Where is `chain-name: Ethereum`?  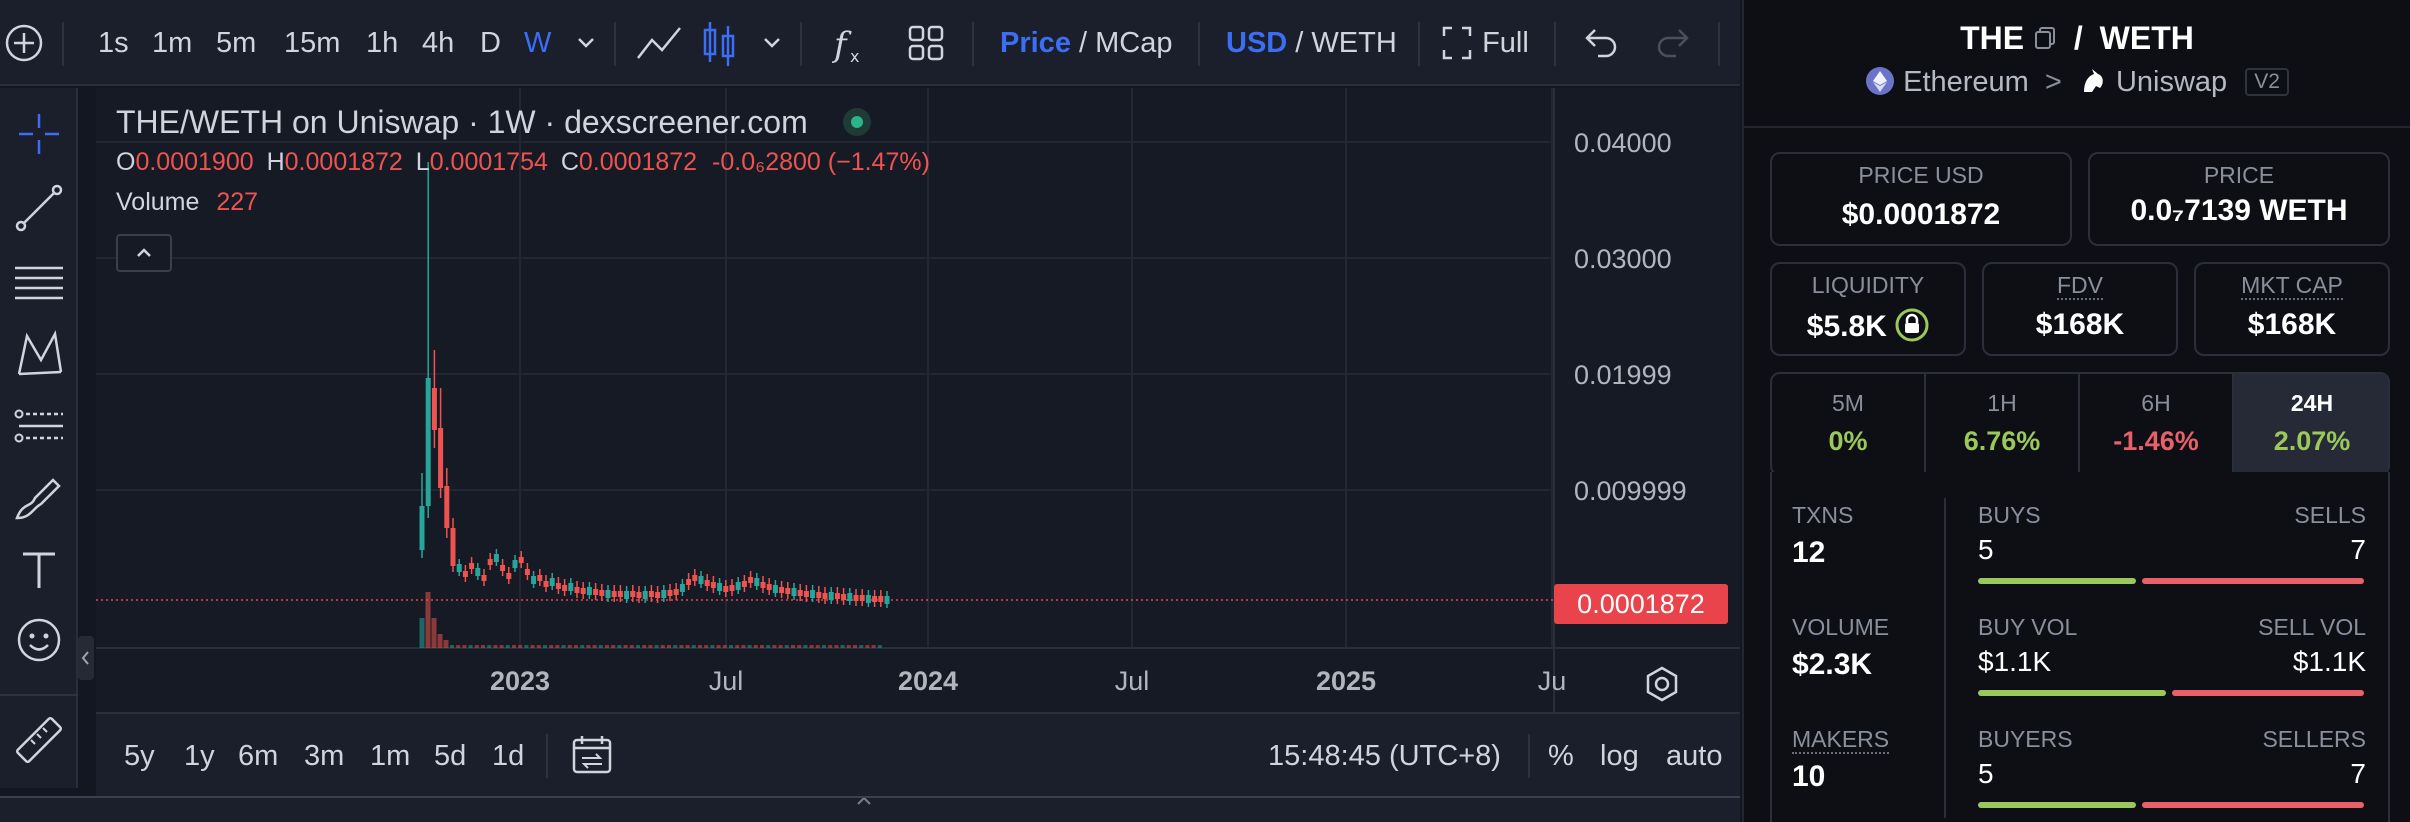
chain-name: Ethereum is located at coordinates (1966, 82).